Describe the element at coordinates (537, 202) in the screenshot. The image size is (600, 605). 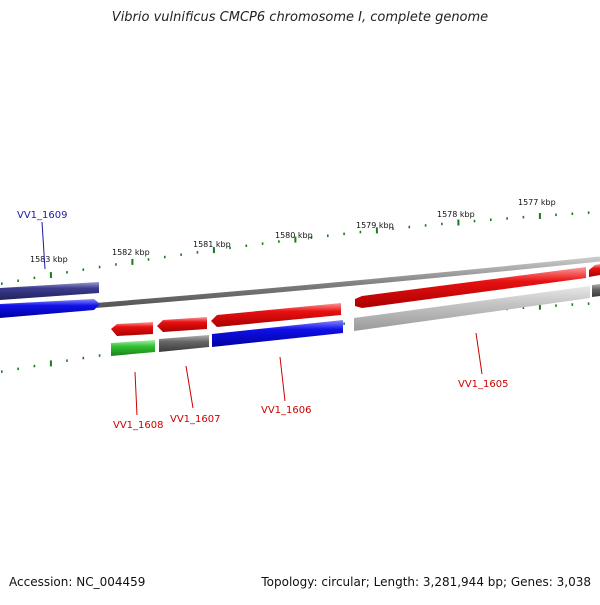
I see `ruler-label-1577: 1577 kbp` at that location.